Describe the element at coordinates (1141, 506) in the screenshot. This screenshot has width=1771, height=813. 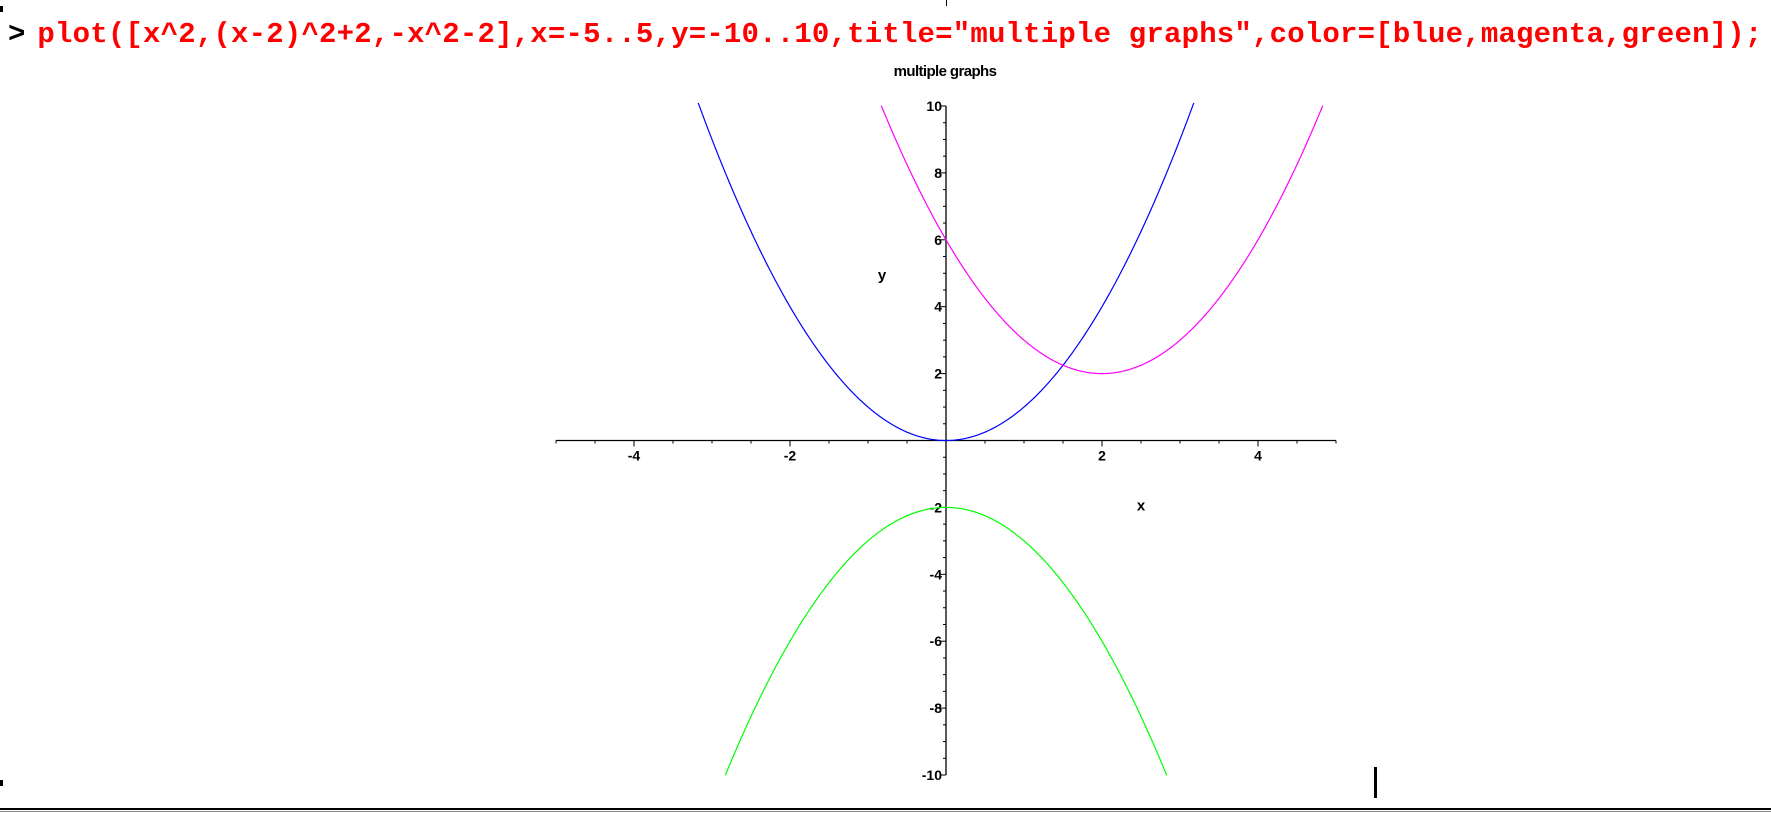
I see `x-axis-label: x` at that location.